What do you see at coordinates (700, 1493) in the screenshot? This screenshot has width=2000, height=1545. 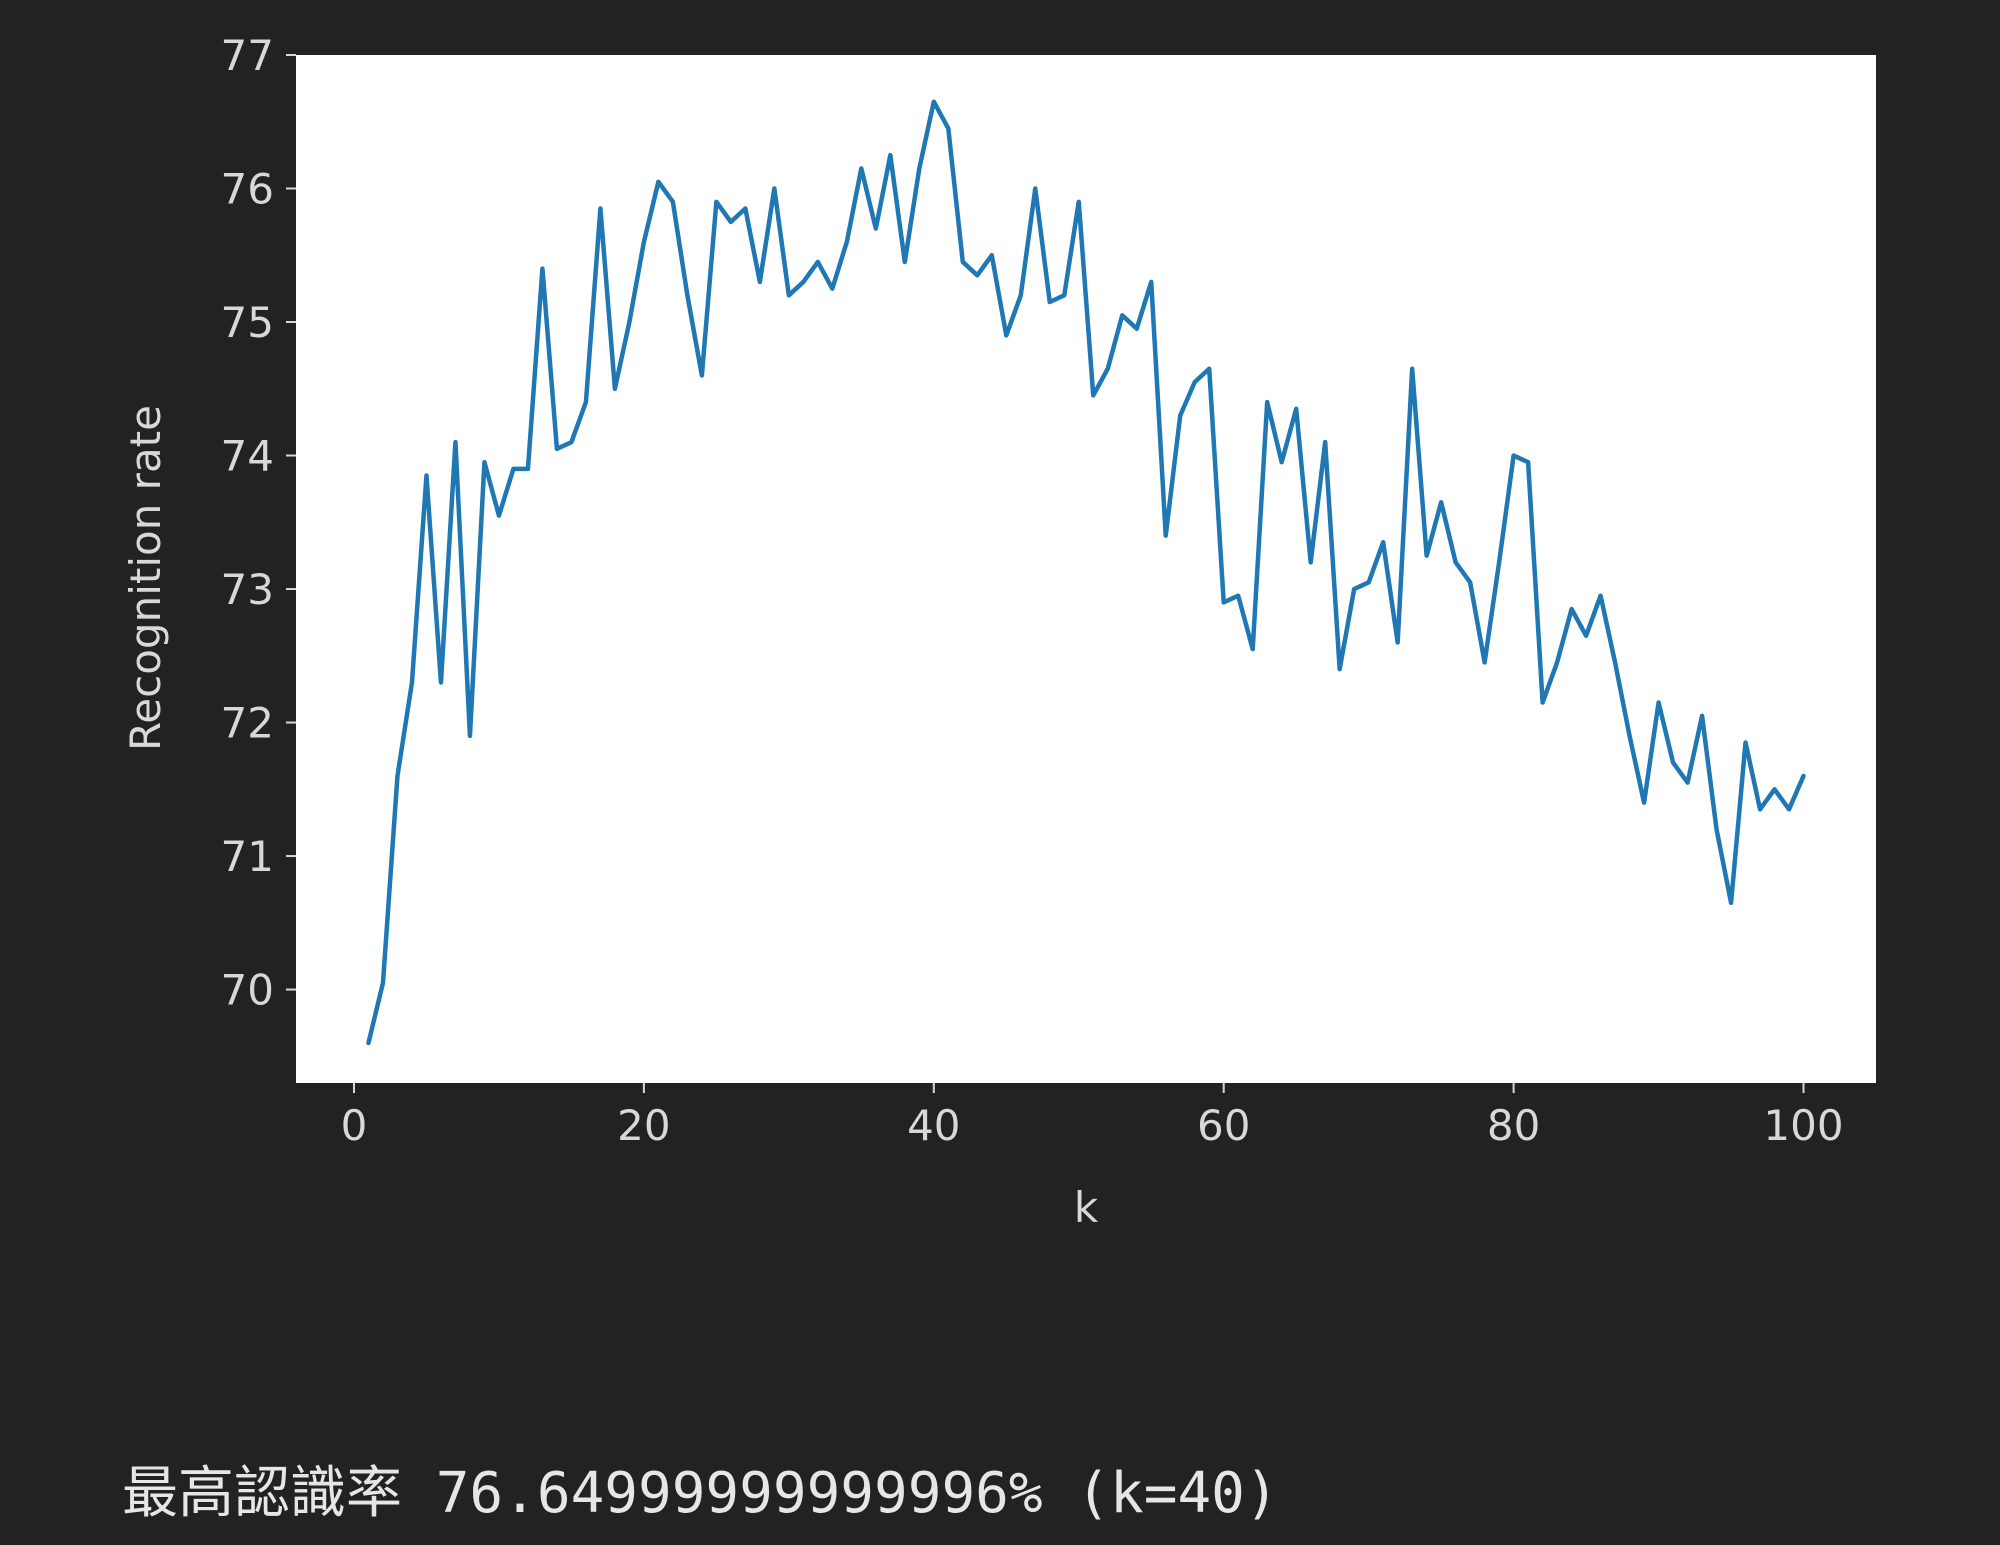 I see `result-output-text: 最高認識率 76.64999999999996% (k=40)` at bounding box center [700, 1493].